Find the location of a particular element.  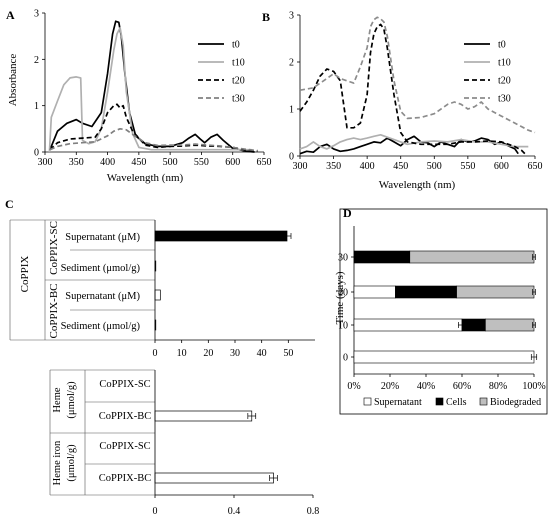

c-top-x-tick-label: 30 is located at coordinates (235, 353).